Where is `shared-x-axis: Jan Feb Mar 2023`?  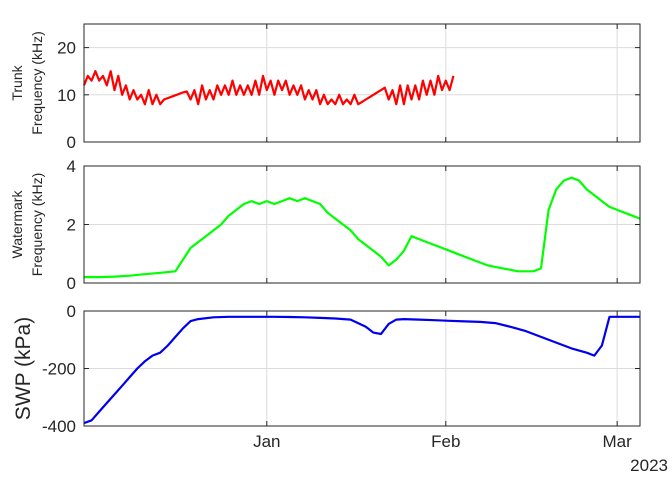 shared-x-axis: Jan Feb Mar 2023 is located at coordinates (460, 453).